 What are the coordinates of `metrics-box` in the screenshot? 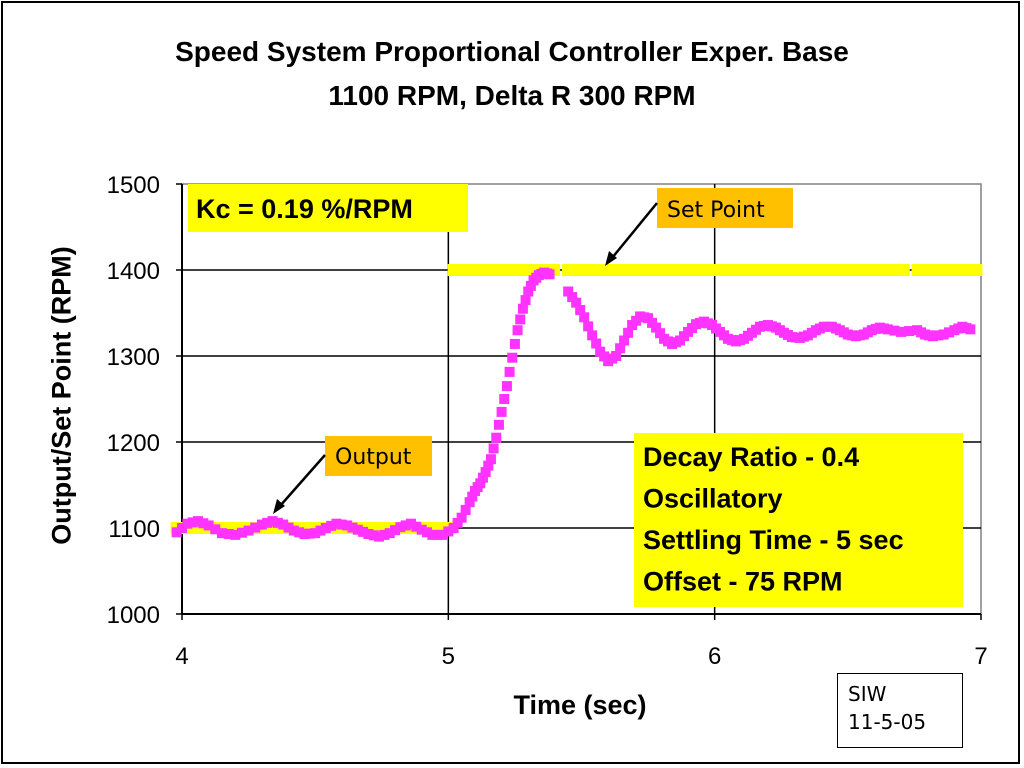 It's located at (798, 520).